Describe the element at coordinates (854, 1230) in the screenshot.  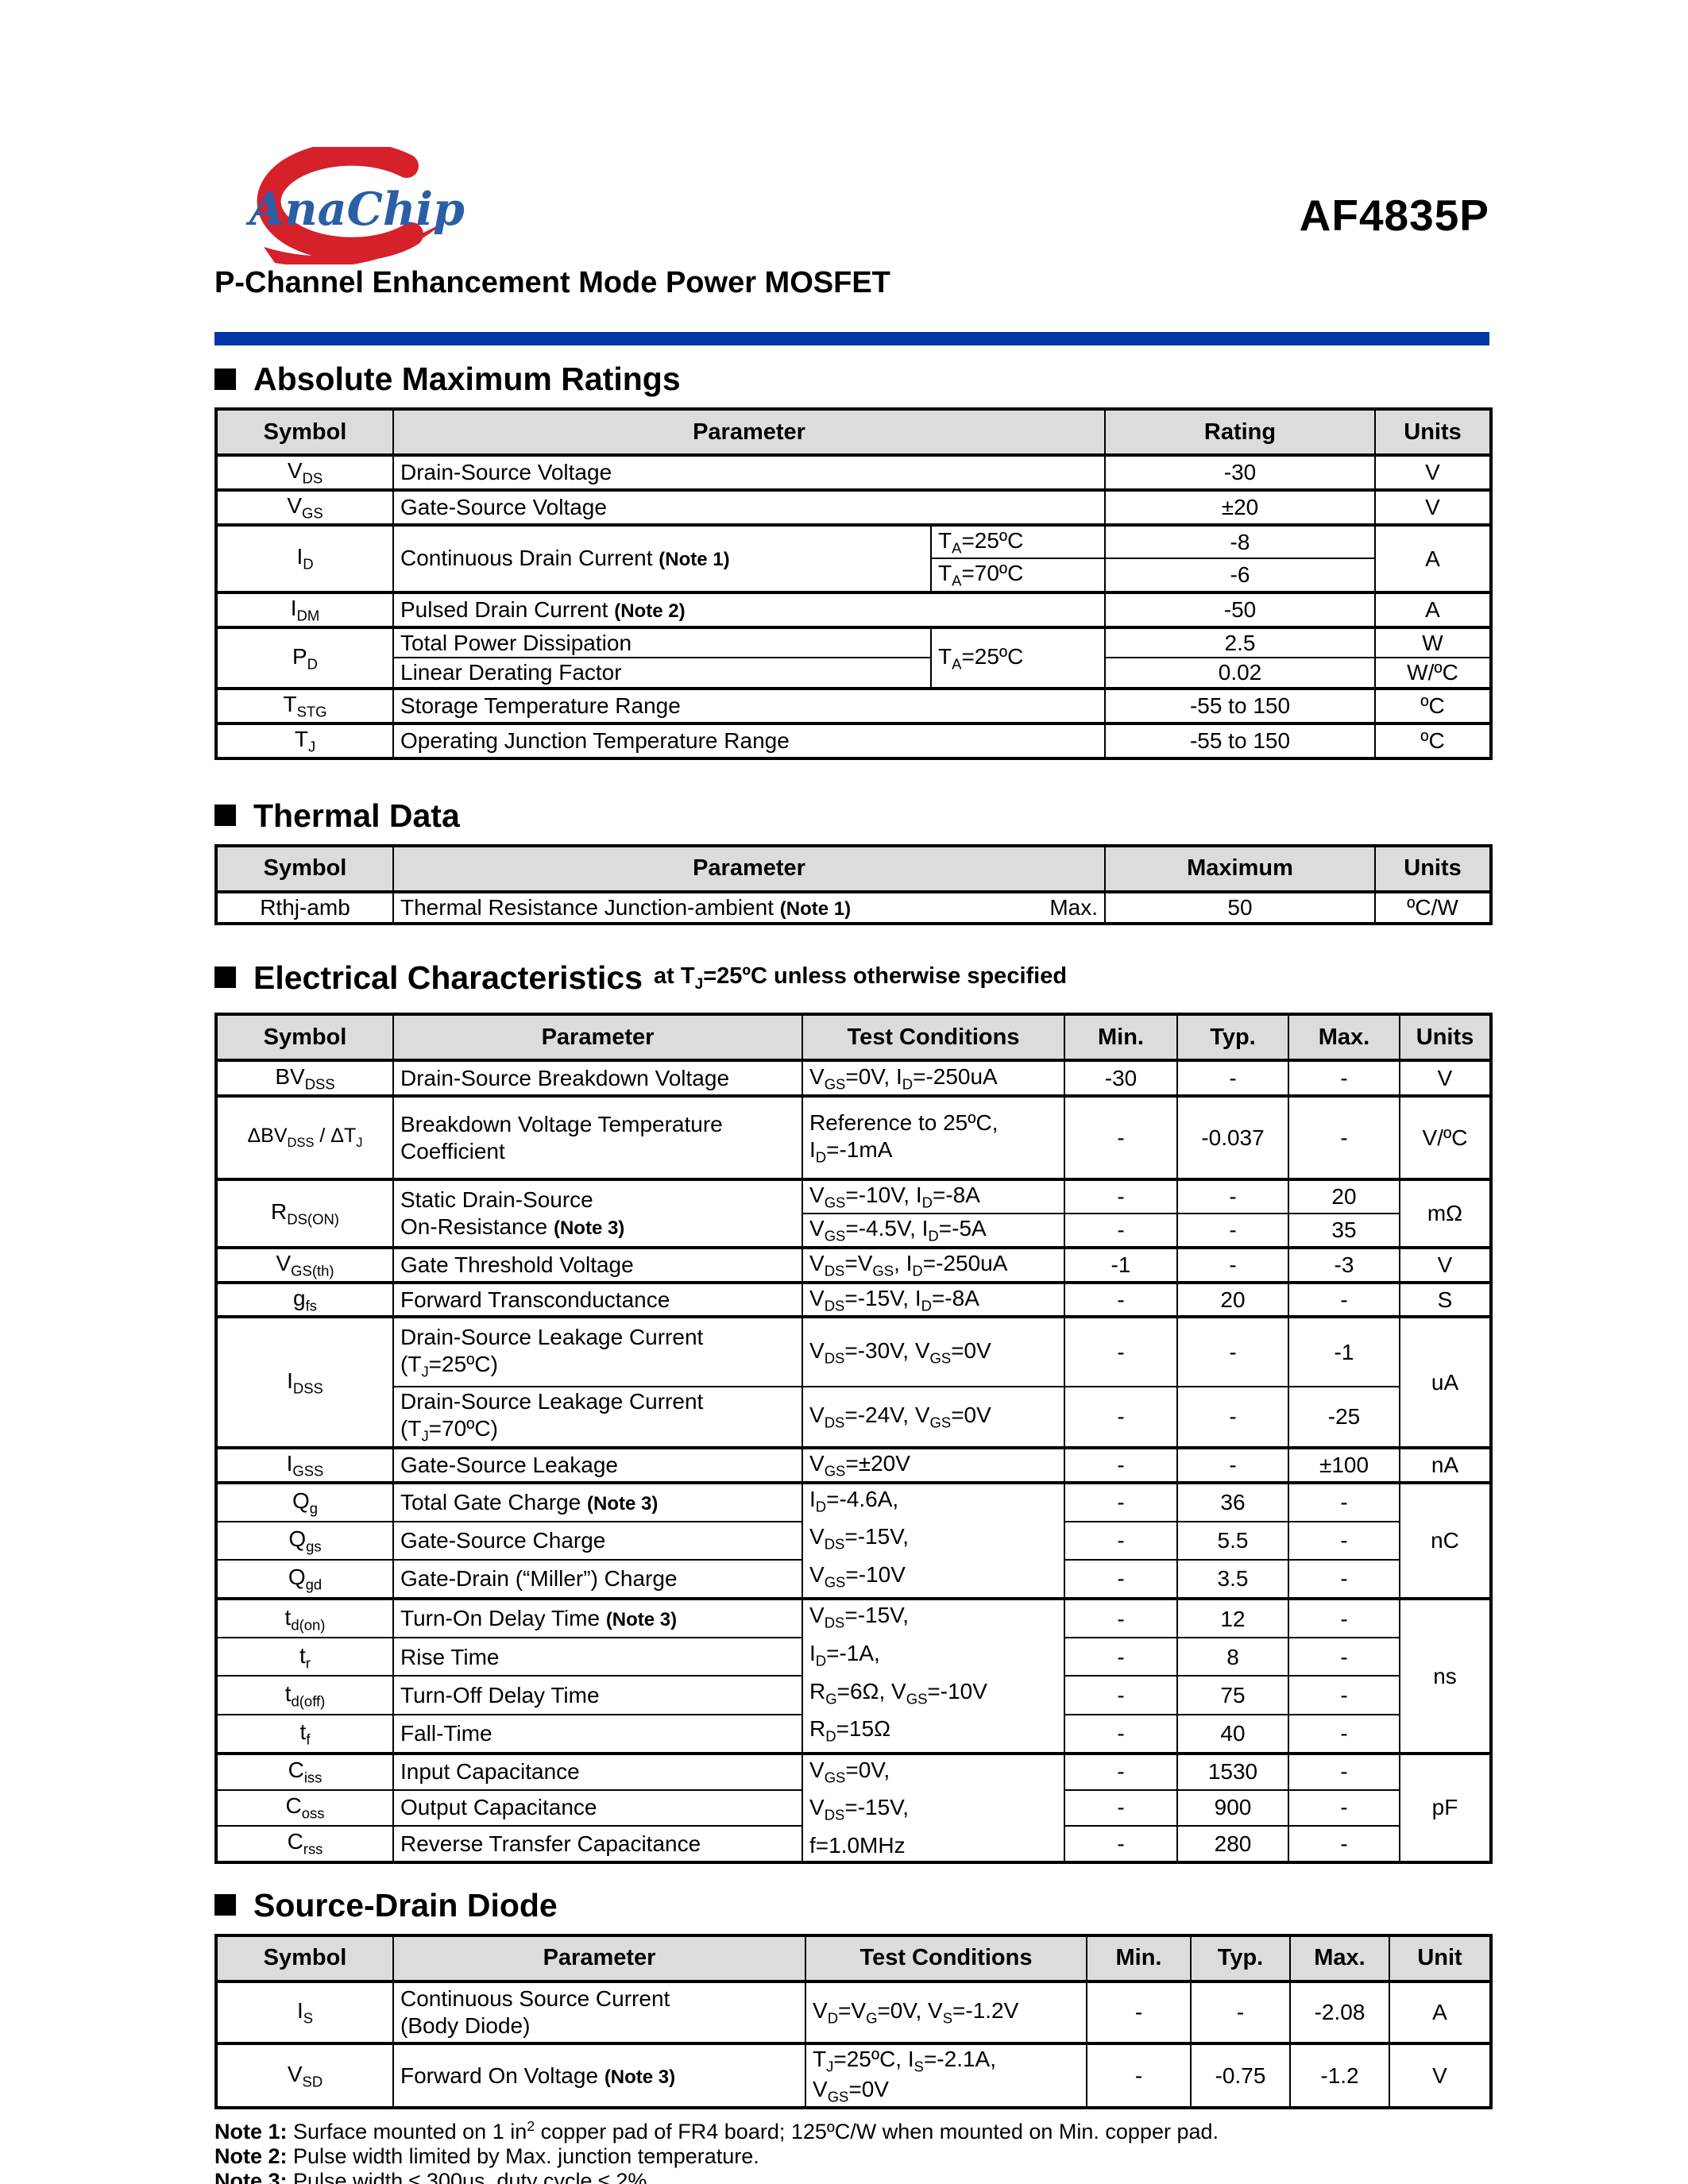
I see `table-row: VGS=-4.5V, ID=-5A - -35` at that location.